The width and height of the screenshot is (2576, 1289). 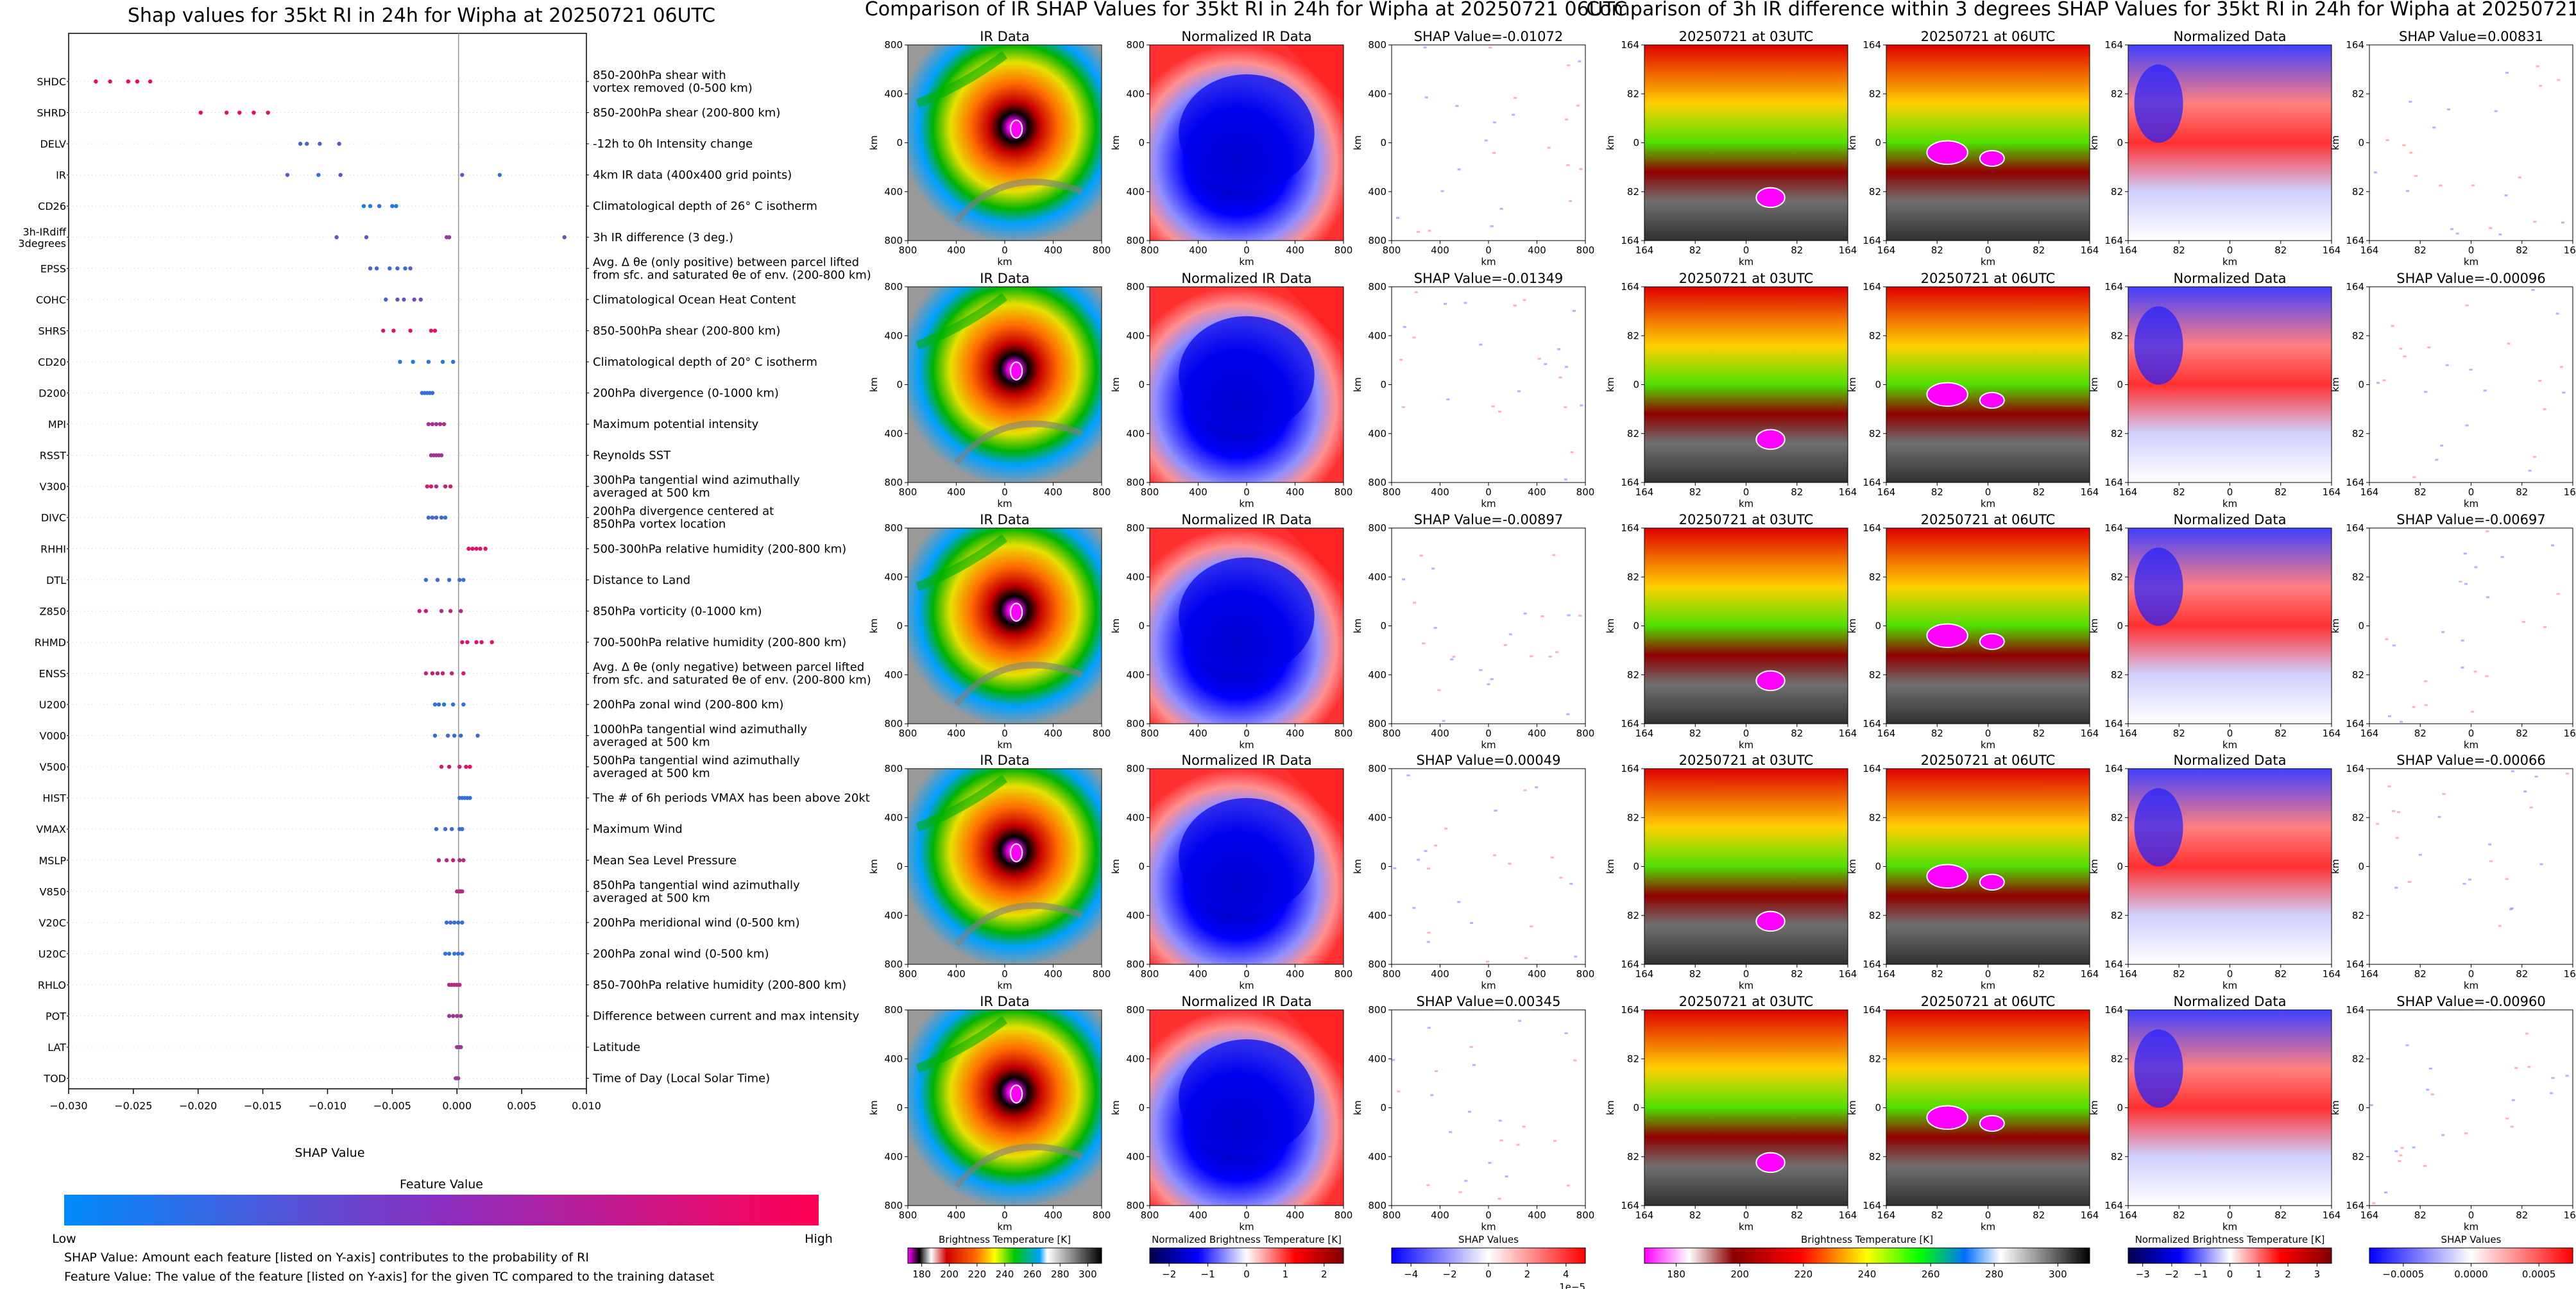 What do you see at coordinates (1005, 278) in the screenshot?
I see `subplot-title: IR Data` at bounding box center [1005, 278].